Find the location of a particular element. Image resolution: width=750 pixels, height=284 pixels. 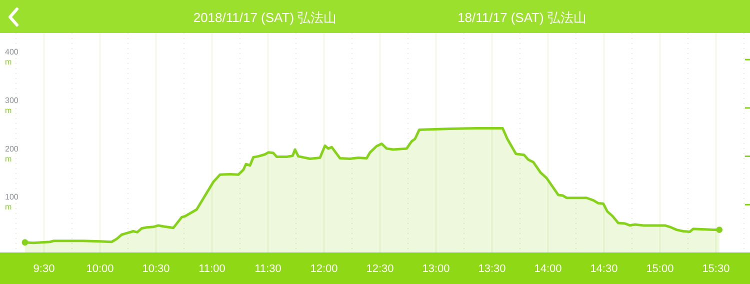

y-tick-label: 200 m is located at coordinates (12, 154).